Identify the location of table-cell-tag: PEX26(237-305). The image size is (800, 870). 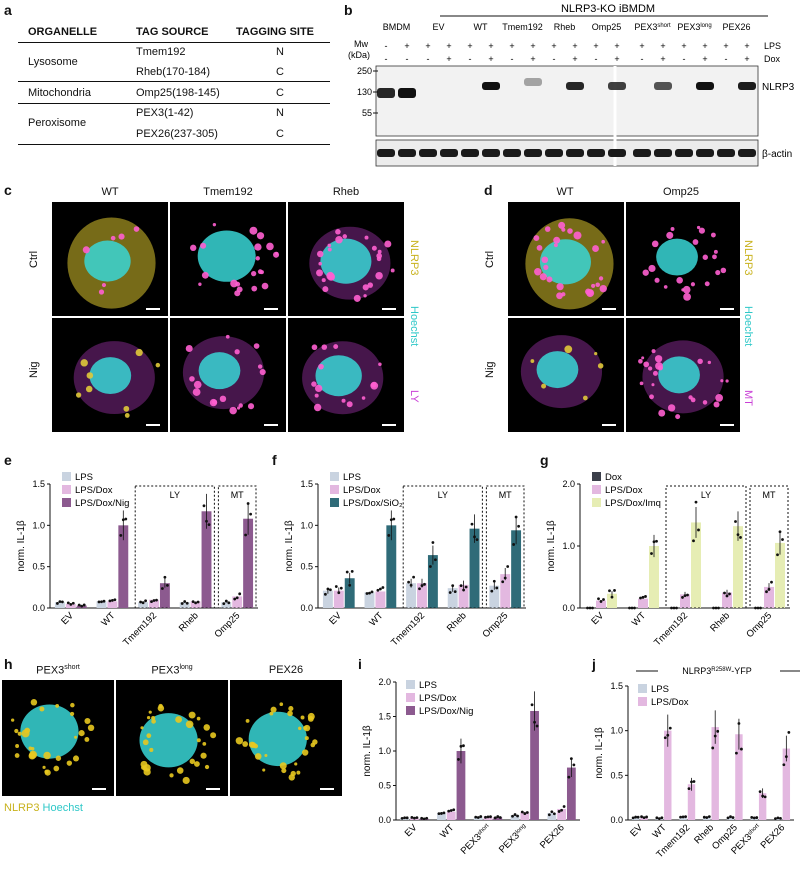
(177, 134).